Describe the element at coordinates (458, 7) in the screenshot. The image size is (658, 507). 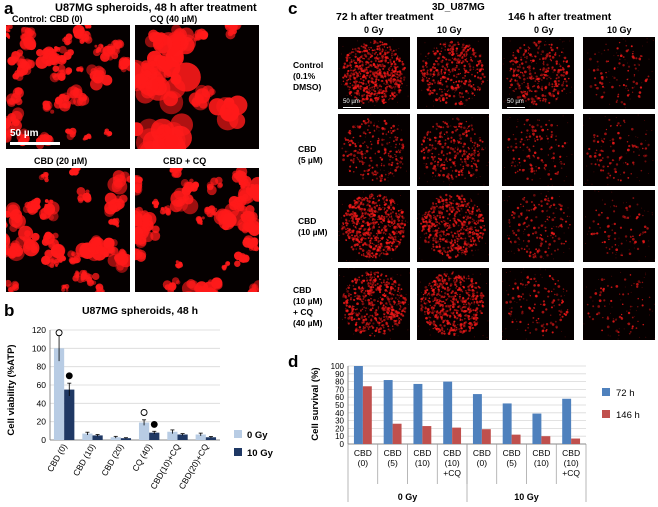
I see `panel-c-title: 3D_U87MG` at that location.